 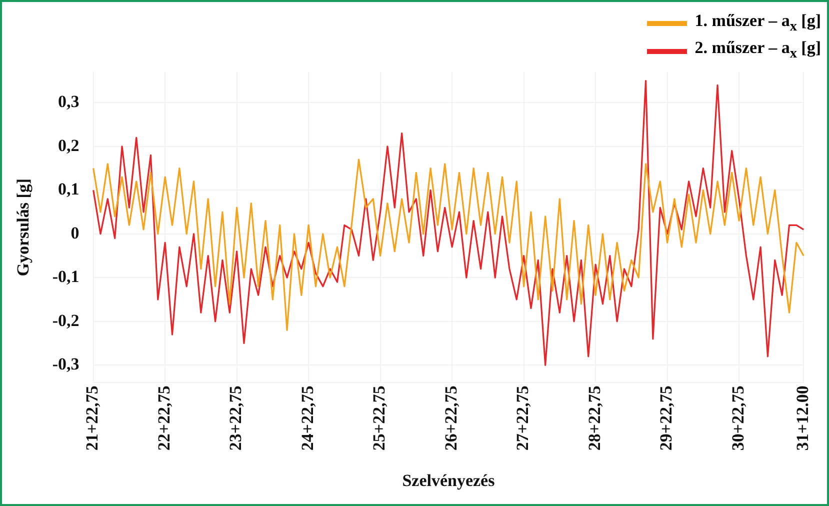 What do you see at coordinates (522, 418) in the screenshot?
I see `x-tick-label: 27+22,75` at bounding box center [522, 418].